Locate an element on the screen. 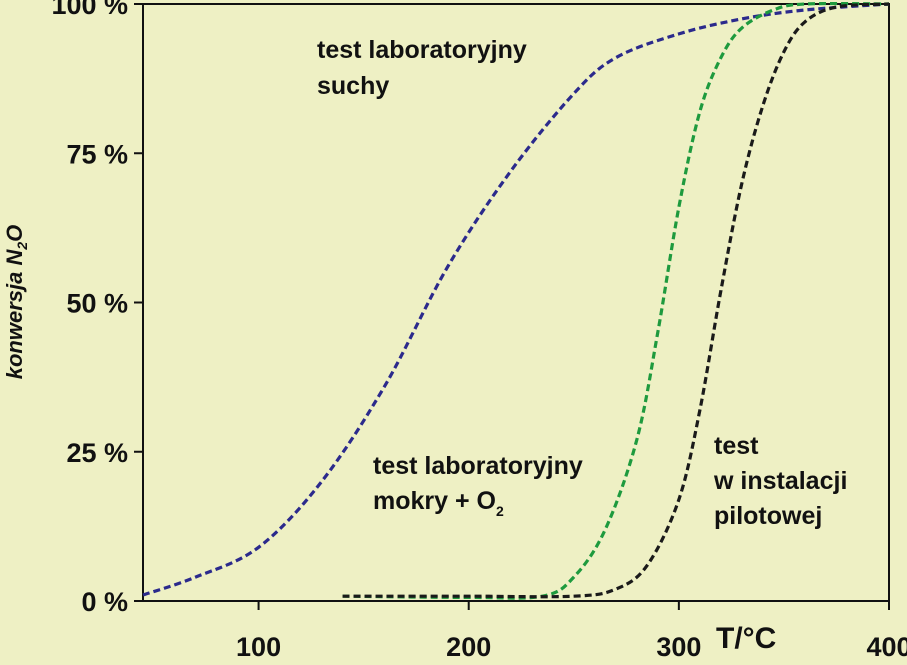 Image resolution: width=907 pixels, height=665 pixels. x-axis-label: T/°C is located at coordinates (746, 638).